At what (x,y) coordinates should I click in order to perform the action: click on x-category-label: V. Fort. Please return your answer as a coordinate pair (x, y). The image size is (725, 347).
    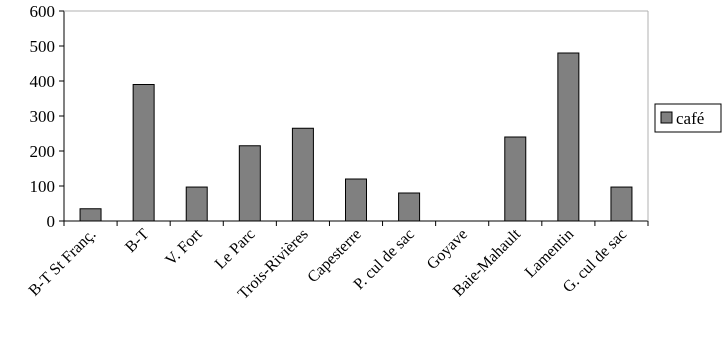
    Looking at the image, I should click on (184, 247).